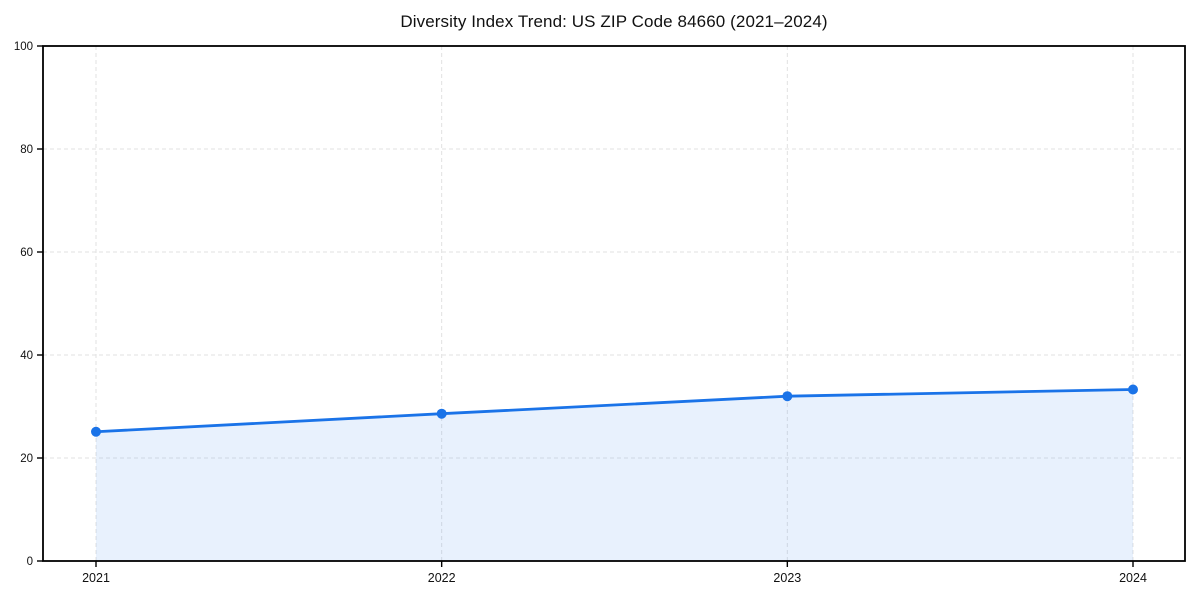 The image size is (1200, 600). What do you see at coordinates (96, 431) in the screenshot?
I see `data-point-2021` at bounding box center [96, 431].